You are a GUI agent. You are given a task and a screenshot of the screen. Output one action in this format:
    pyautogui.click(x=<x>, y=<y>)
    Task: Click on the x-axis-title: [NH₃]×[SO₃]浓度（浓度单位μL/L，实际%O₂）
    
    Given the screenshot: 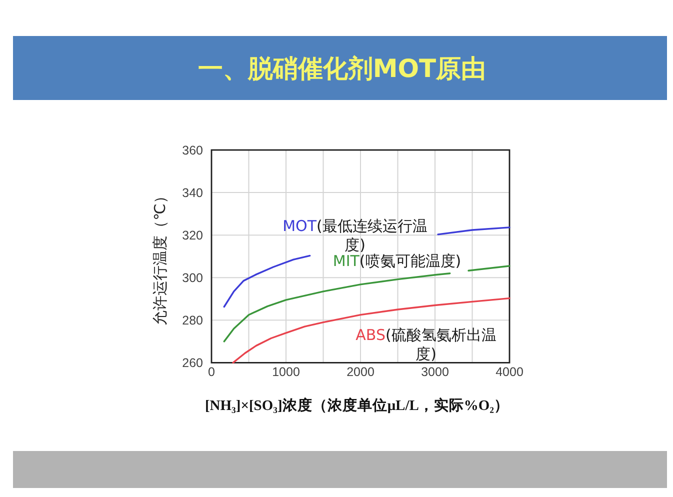 What is the action you would take?
    pyautogui.click(x=357, y=405)
    